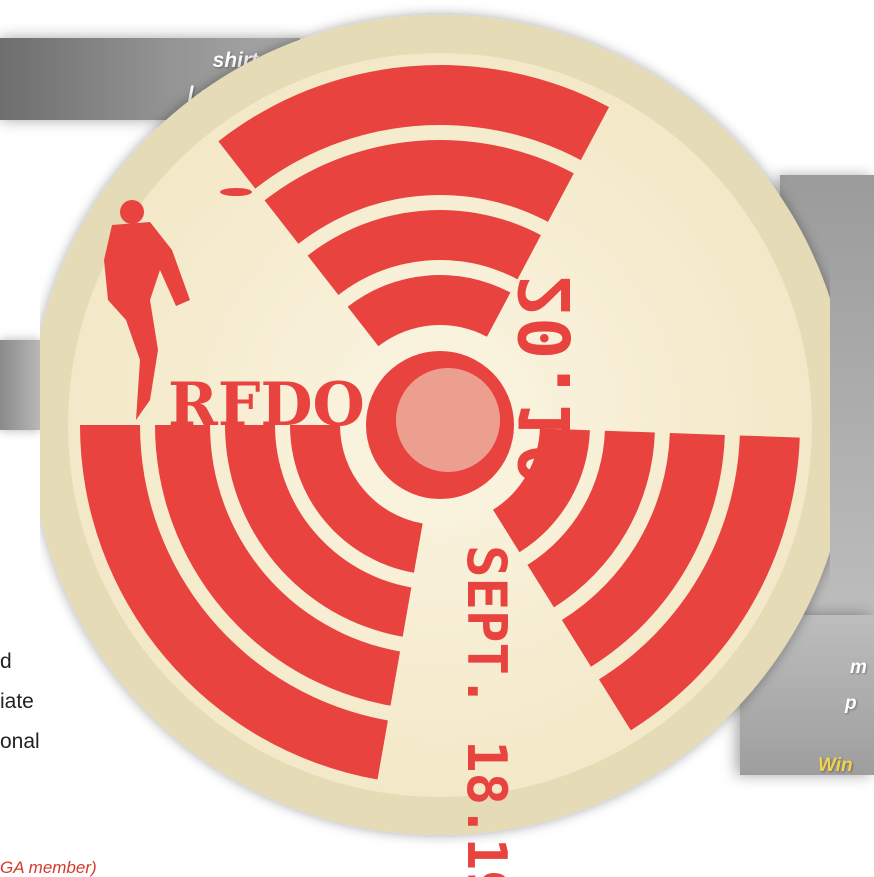  Describe the element at coordinates (448, 420) in the screenshot. I see `disc-hub-inner` at that location.